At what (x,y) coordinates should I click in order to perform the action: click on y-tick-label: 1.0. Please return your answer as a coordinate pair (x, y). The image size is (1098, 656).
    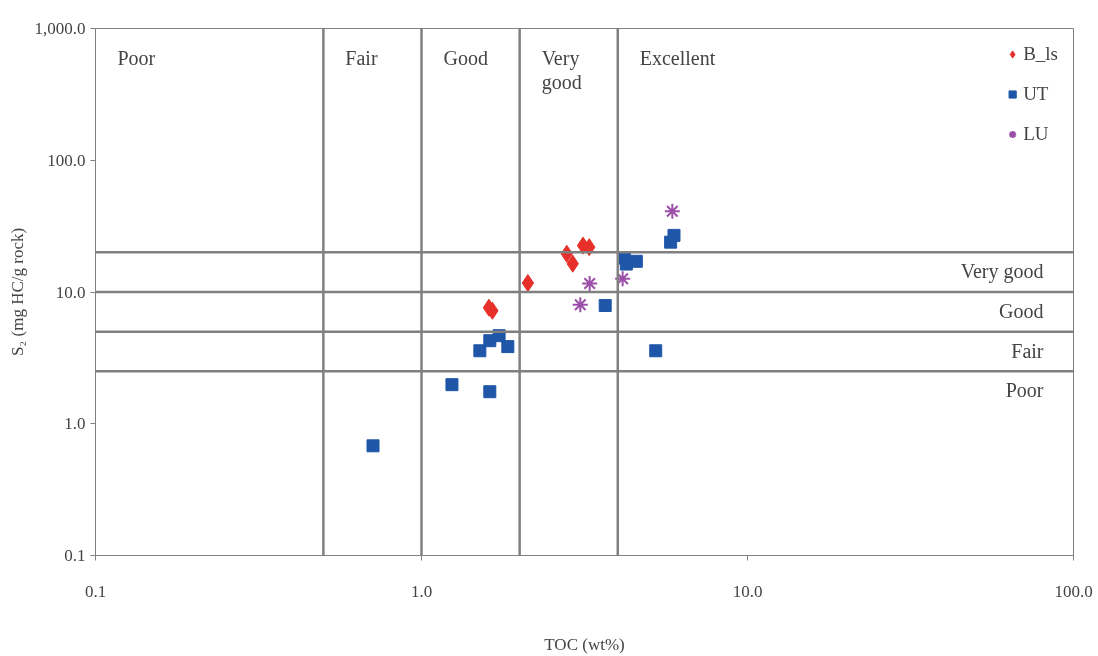
    Looking at the image, I should click on (75, 424).